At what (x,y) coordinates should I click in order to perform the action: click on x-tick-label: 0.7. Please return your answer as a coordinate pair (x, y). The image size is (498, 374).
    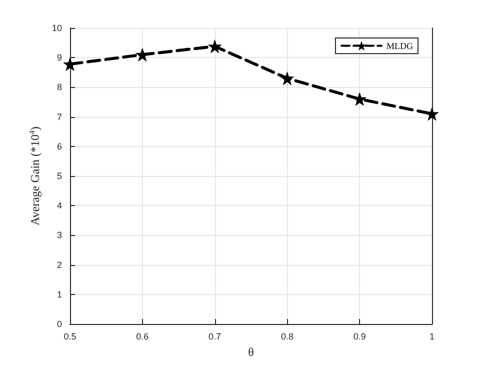
    Looking at the image, I should click on (215, 337).